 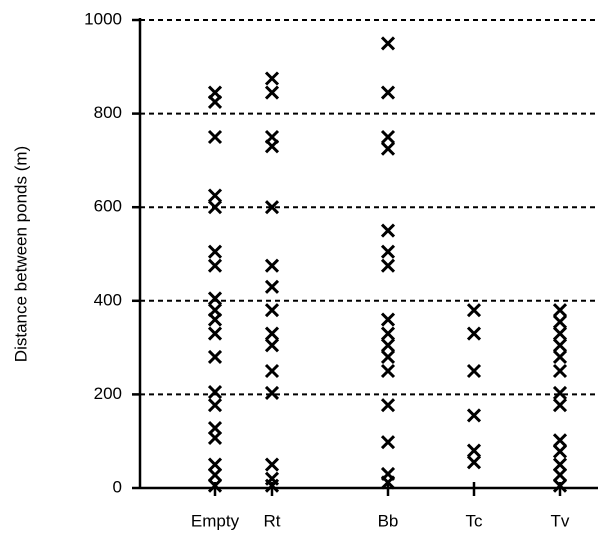 What do you see at coordinates (108, 206) in the screenshot?
I see `y-tick-label: 600` at bounding box center [108, 206].